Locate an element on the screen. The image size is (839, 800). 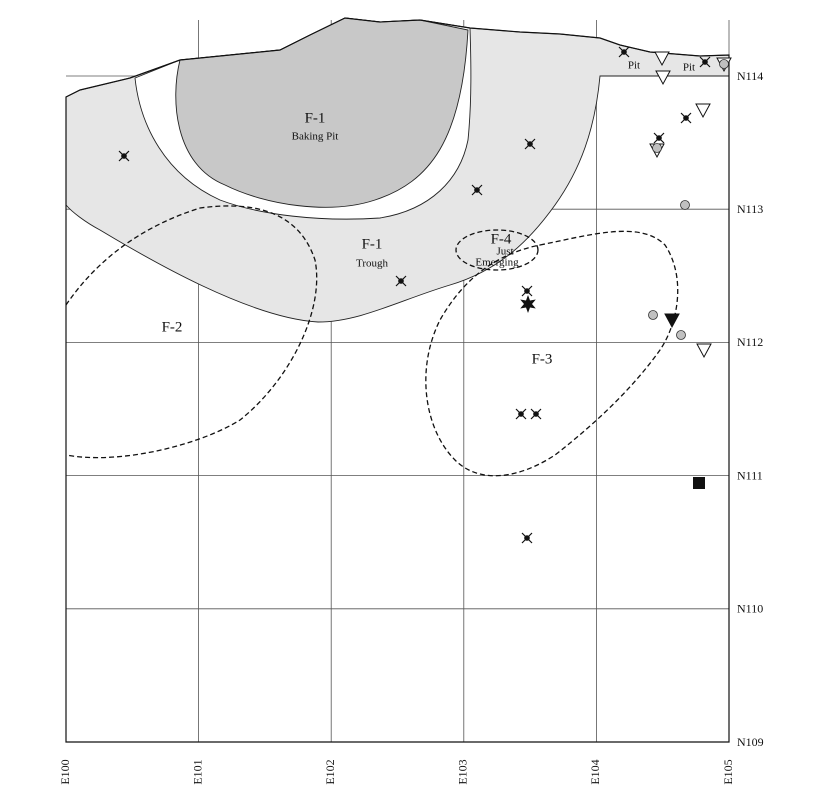
northing-label: N113 is located at coordinates (750, 209).